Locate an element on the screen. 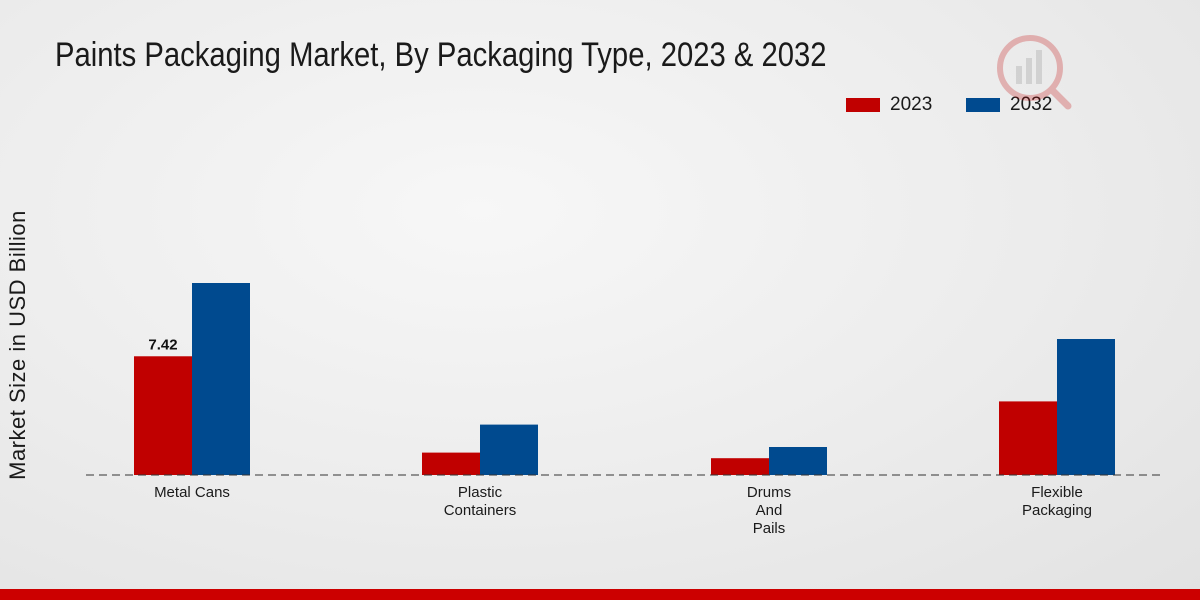 This screenshot has width=1200, height=600. legend-label-2023: 2023 is located at coordinates (911, 104).